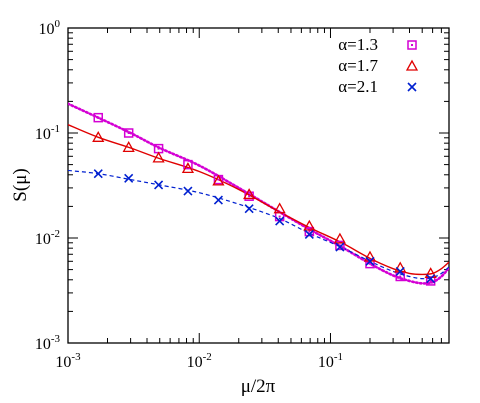 This screenshot has width=480, height=403. Describe the element at coordinates (68, 361) in the screenshot. I see `x-tick-label: 10⁻³` at that location.